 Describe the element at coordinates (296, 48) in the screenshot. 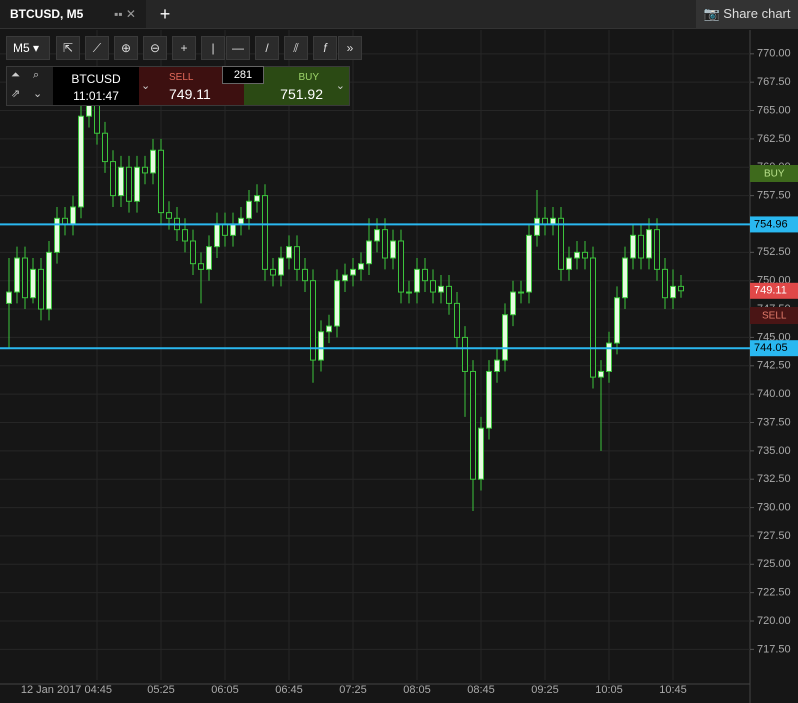

I see `tool-button: ⫽` at that location.